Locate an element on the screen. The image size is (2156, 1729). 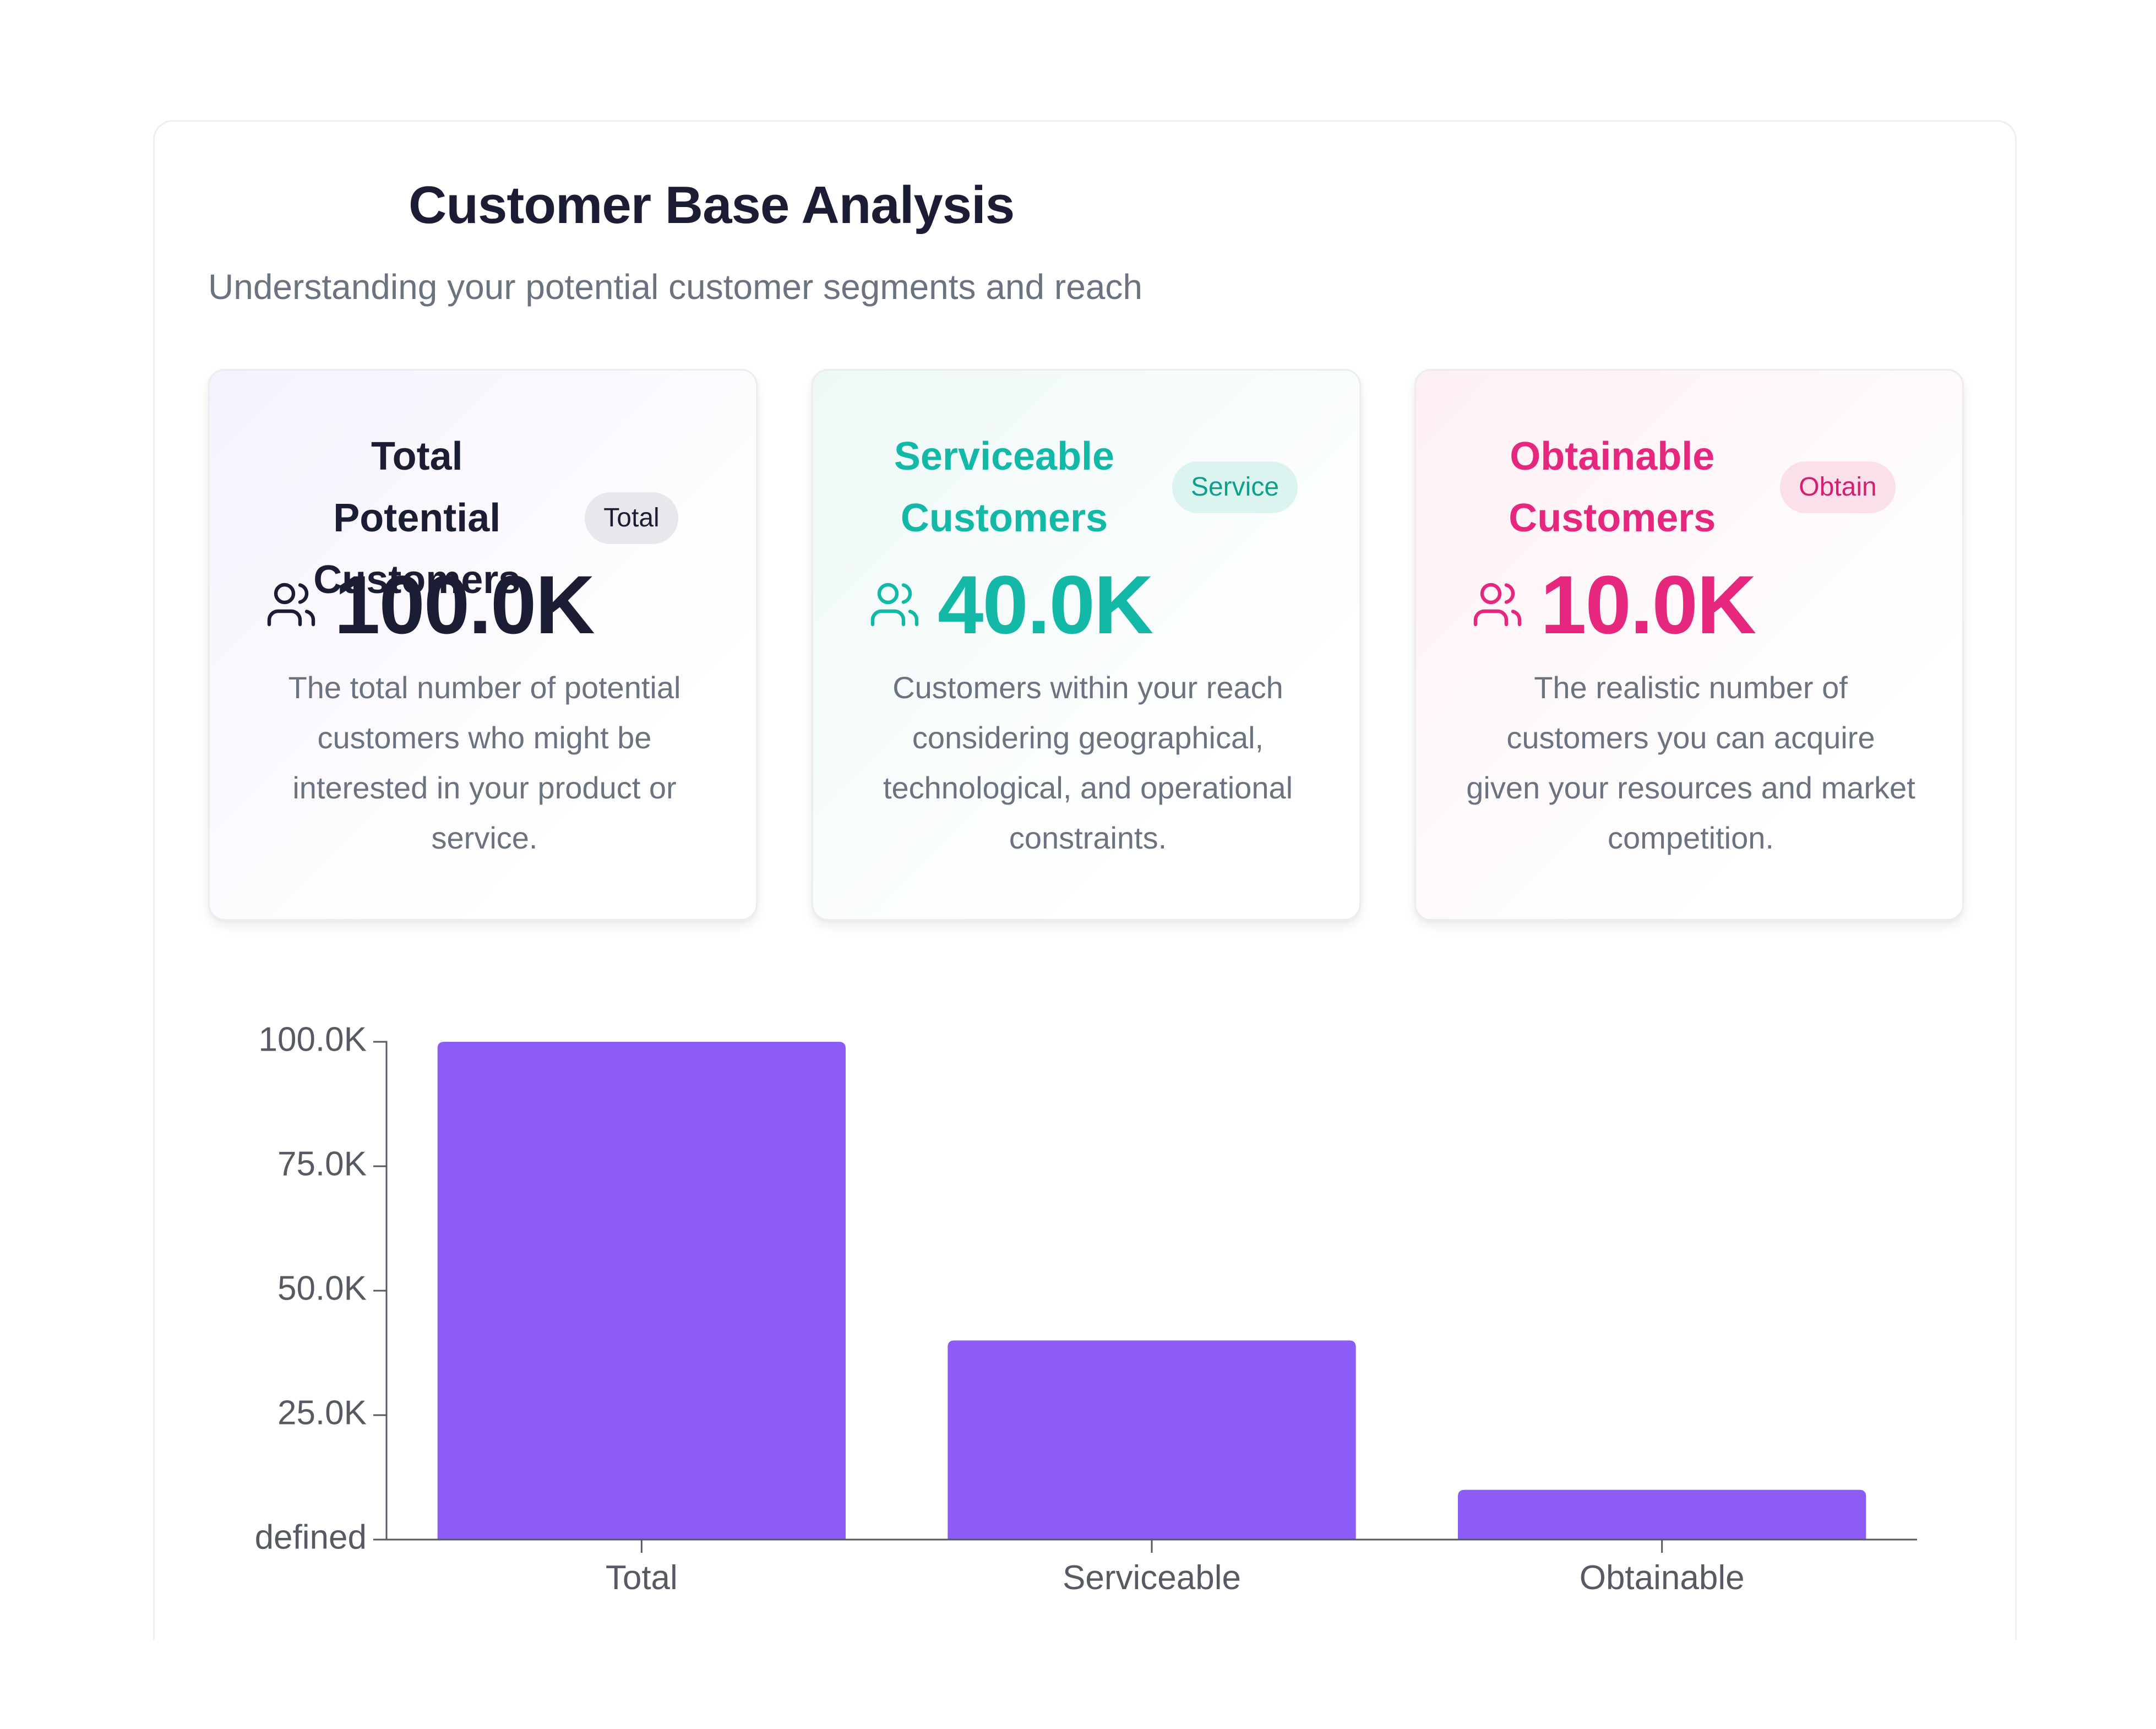
x-tick-label: Serviceable is located at coordinates (1152, 1578).